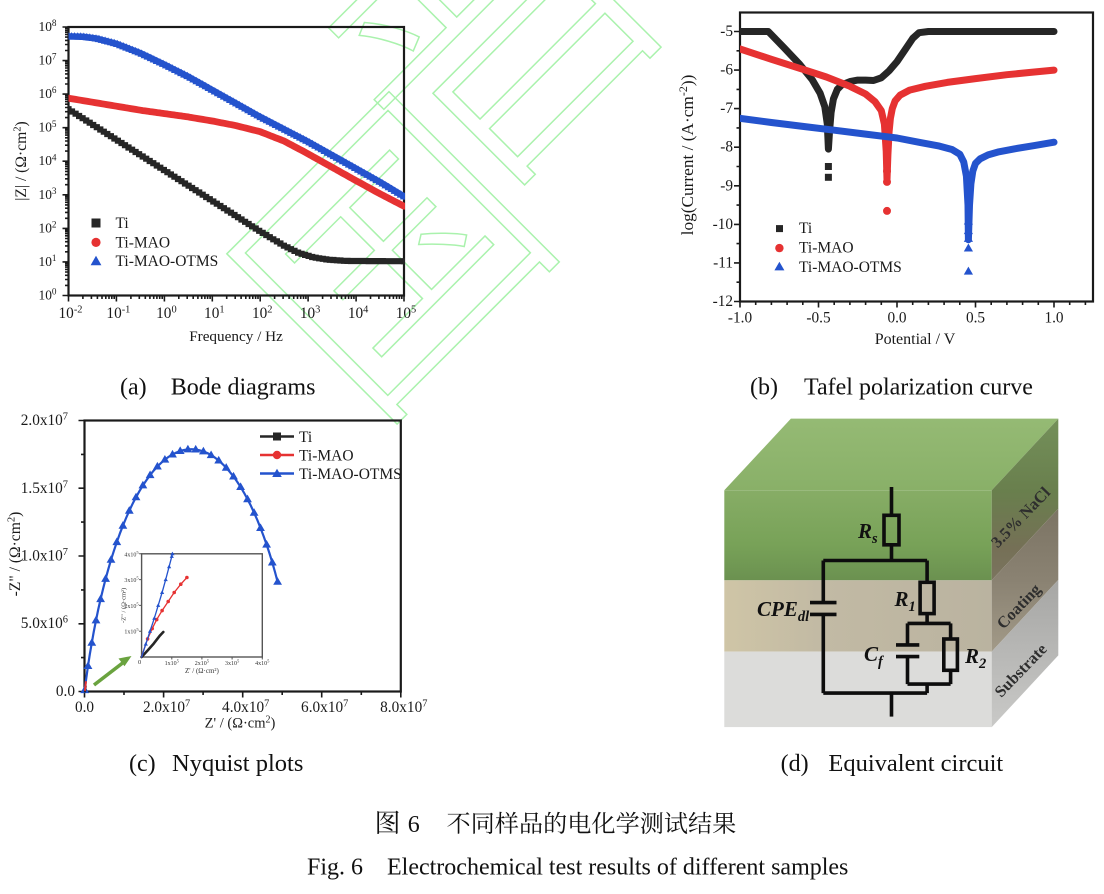  I want to click on svg-text: 10⁻², so click(71, 314).